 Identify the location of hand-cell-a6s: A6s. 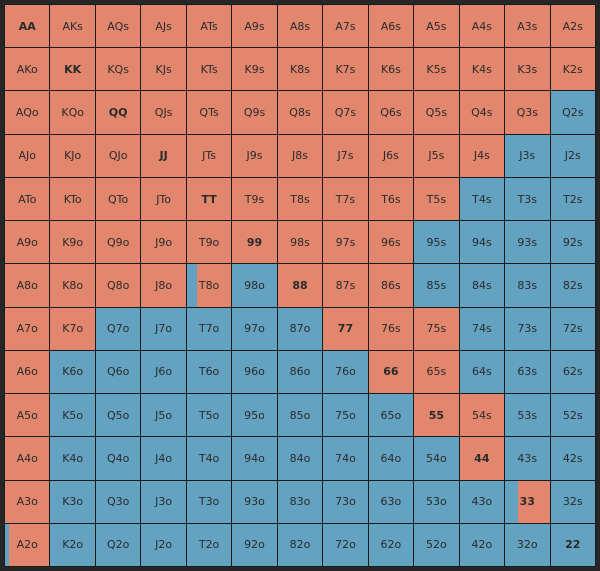
(391, 26).